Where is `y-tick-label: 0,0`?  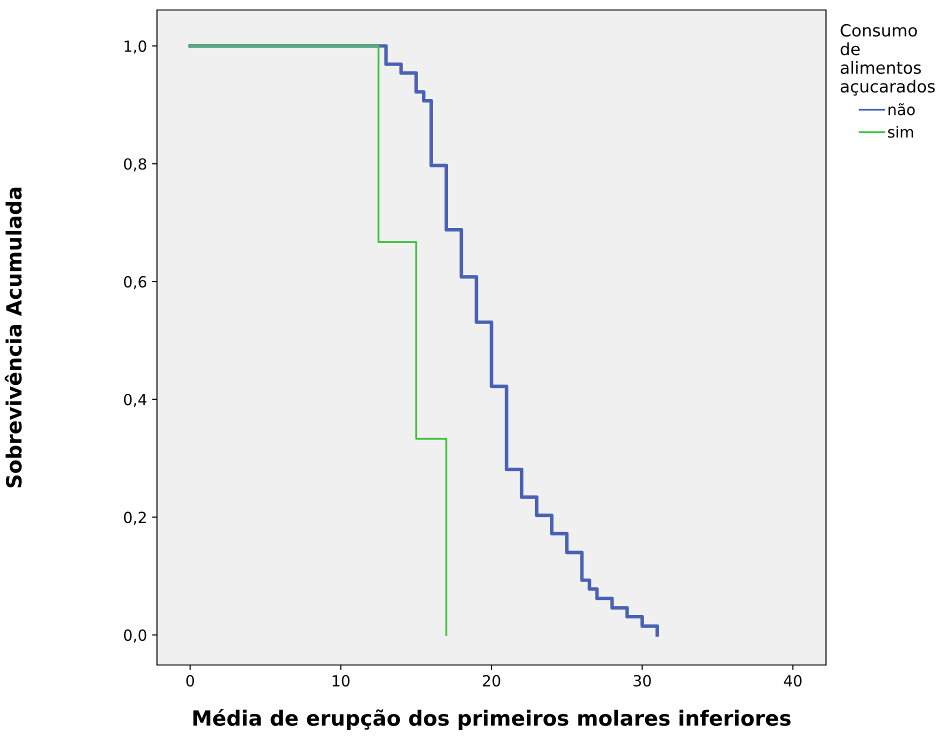 y-tick-label: 0,0 is located at coordinates (135, 636).